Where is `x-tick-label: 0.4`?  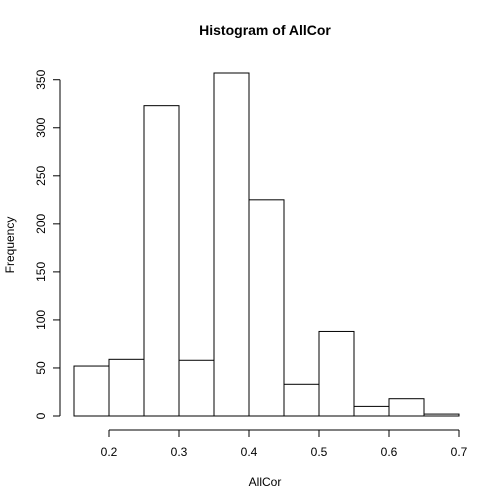 x-tick-label: 0.4 is located at coordinates (249, 452).